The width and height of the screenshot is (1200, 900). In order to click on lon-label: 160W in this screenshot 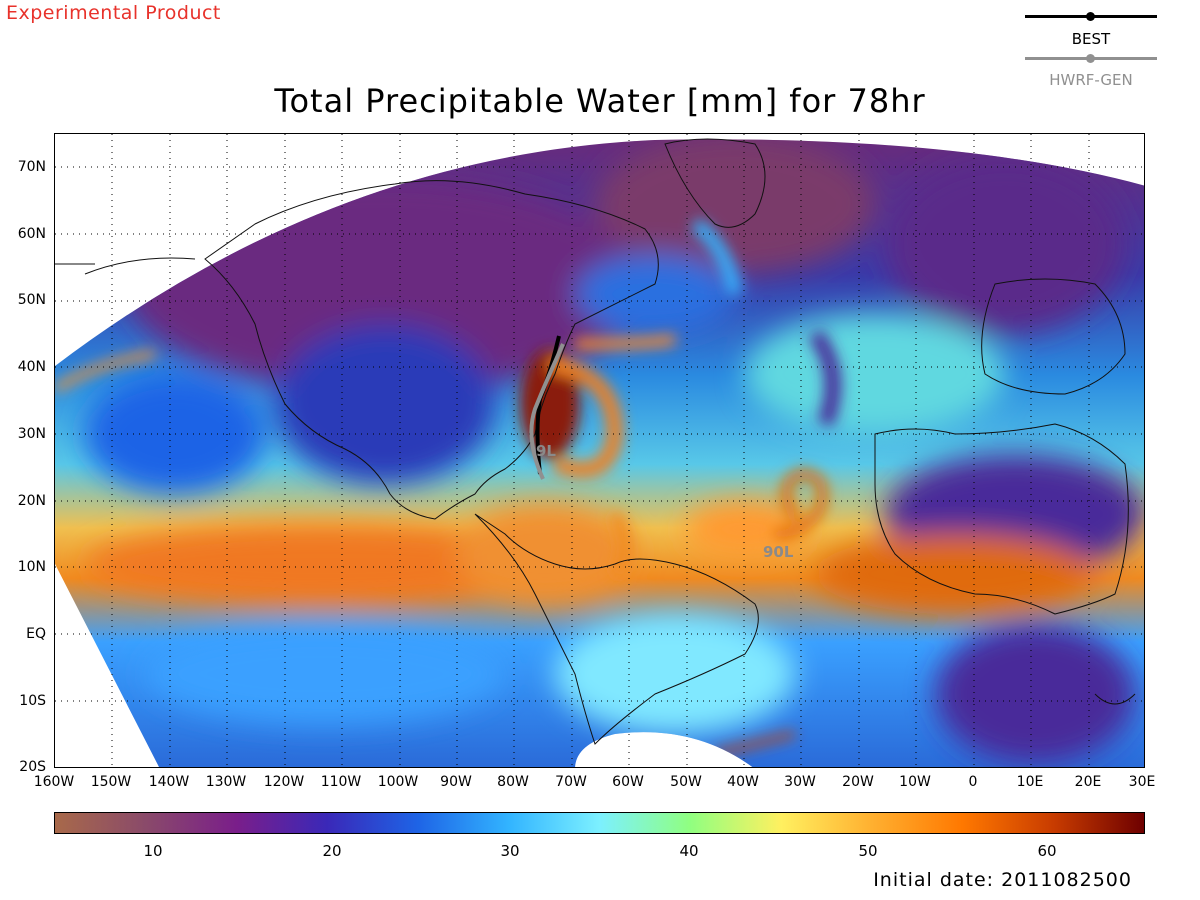, I will do `click(54, 782)`.